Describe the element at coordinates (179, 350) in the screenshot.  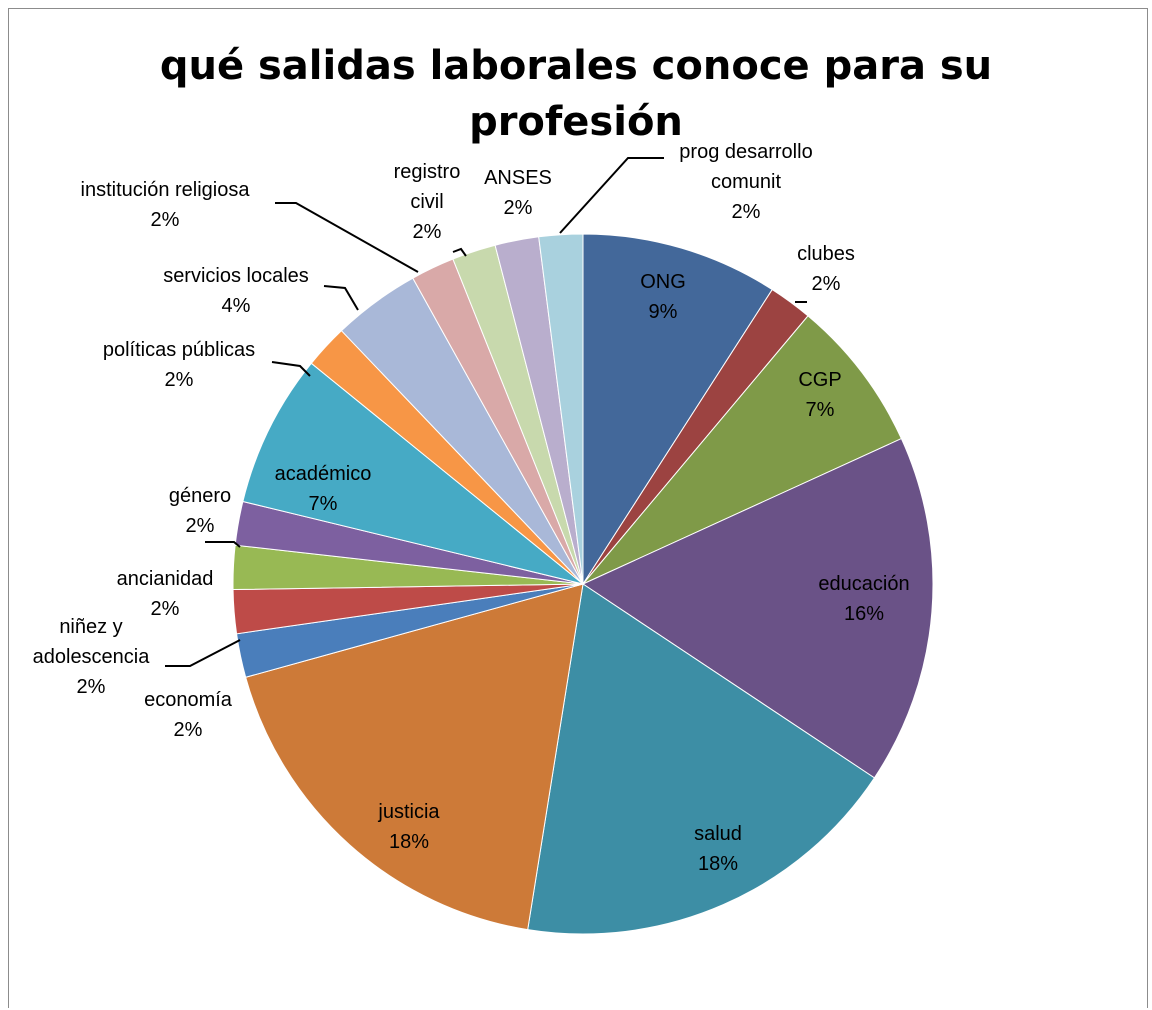
I see `slice-category-label: políticas públicas` at that location.